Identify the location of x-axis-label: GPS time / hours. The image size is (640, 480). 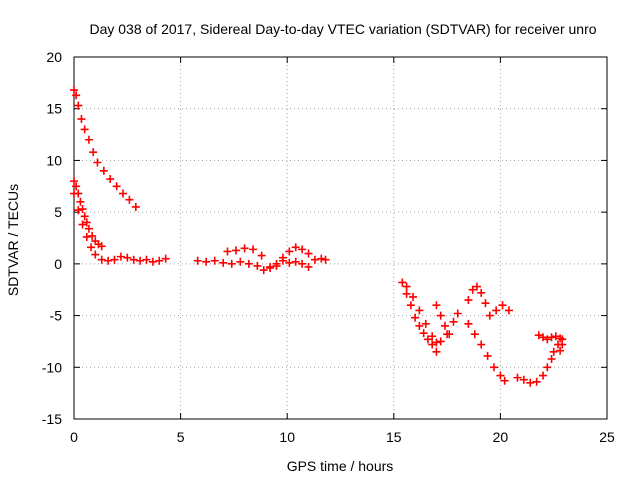
(340, 466).